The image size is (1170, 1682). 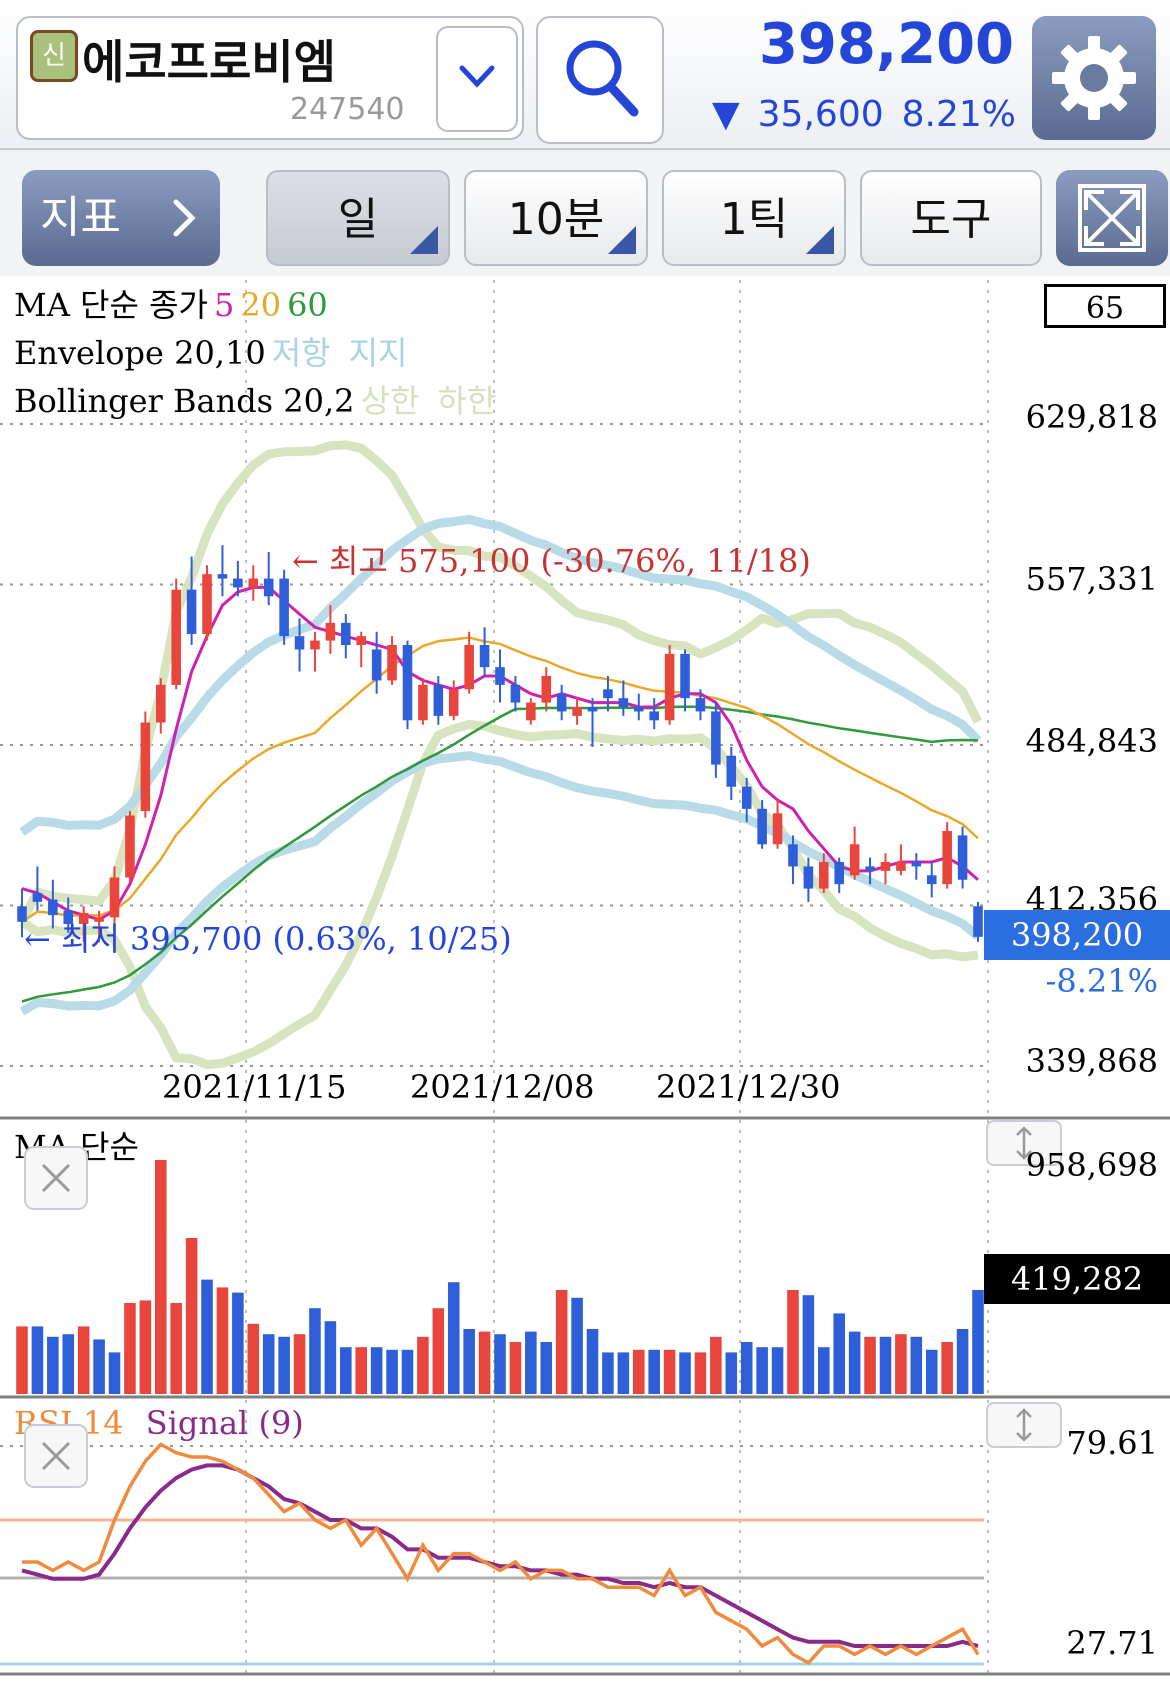 What do you see at coordinates (140, 353) in the screenshot?
I see `envelope-label: Envelope 20,10` at bounding box center [140, 353].